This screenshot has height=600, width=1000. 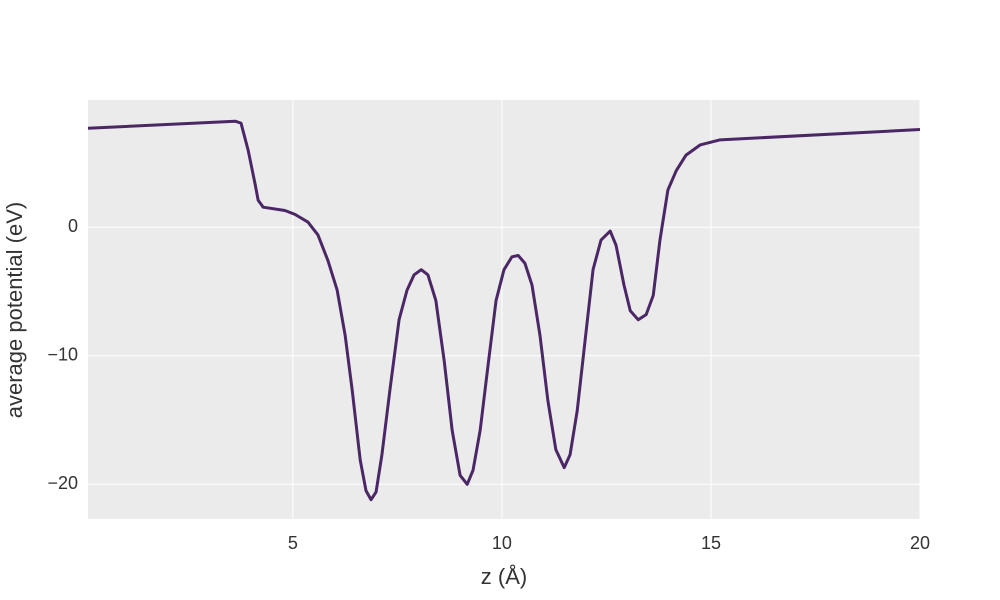 I want to click on x-tick-label: 5, so click(x=293, y=543).